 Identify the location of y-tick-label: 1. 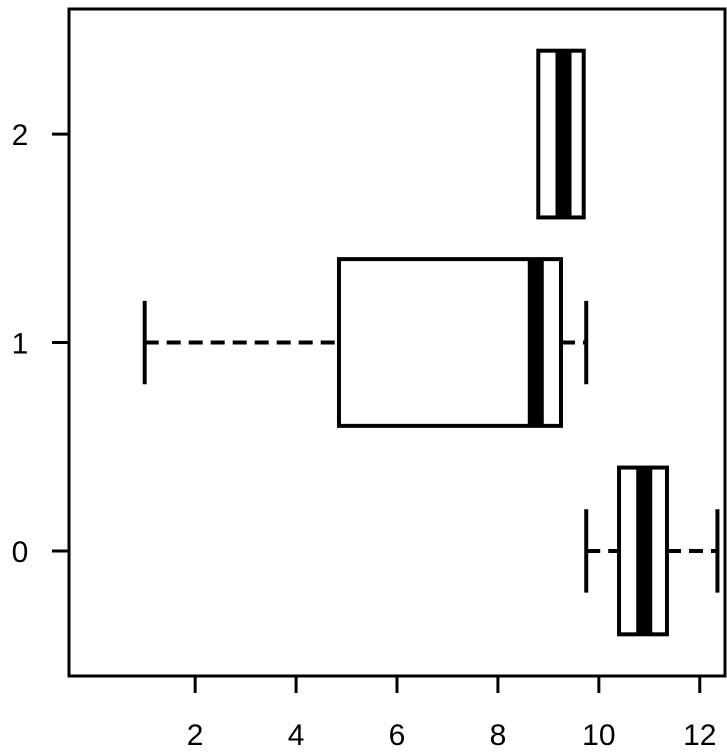
(20, 344).